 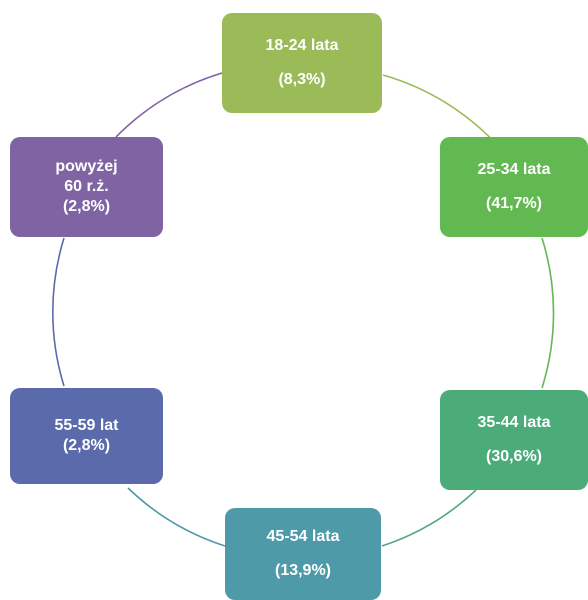 What do you see at coordinates (514, 456) in the screenshot?
I see `node-value: (30,6%)` at bounding box center [514, 456].